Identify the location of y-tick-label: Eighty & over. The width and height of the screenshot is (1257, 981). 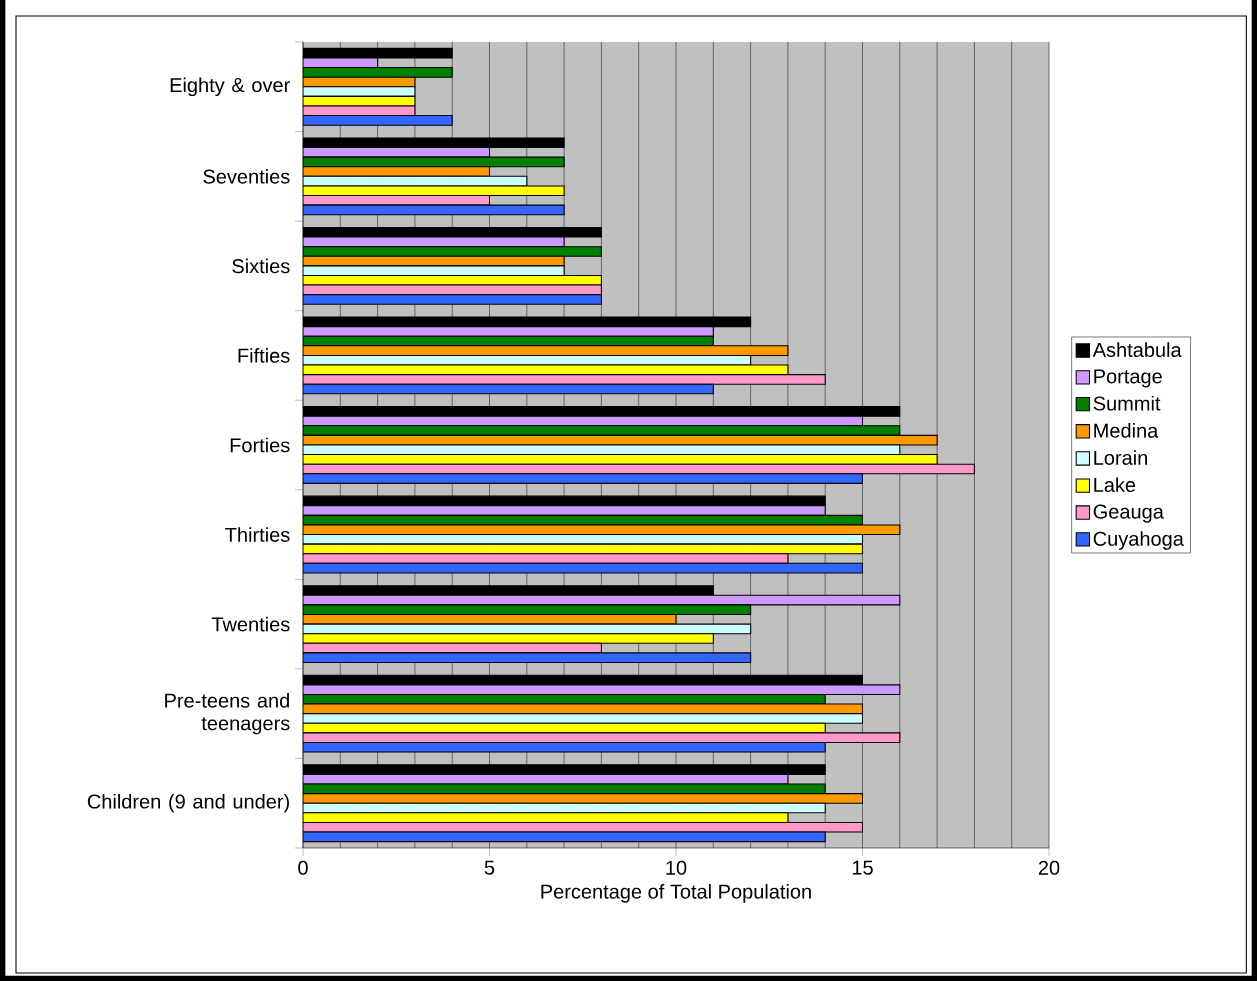
(230, 87).